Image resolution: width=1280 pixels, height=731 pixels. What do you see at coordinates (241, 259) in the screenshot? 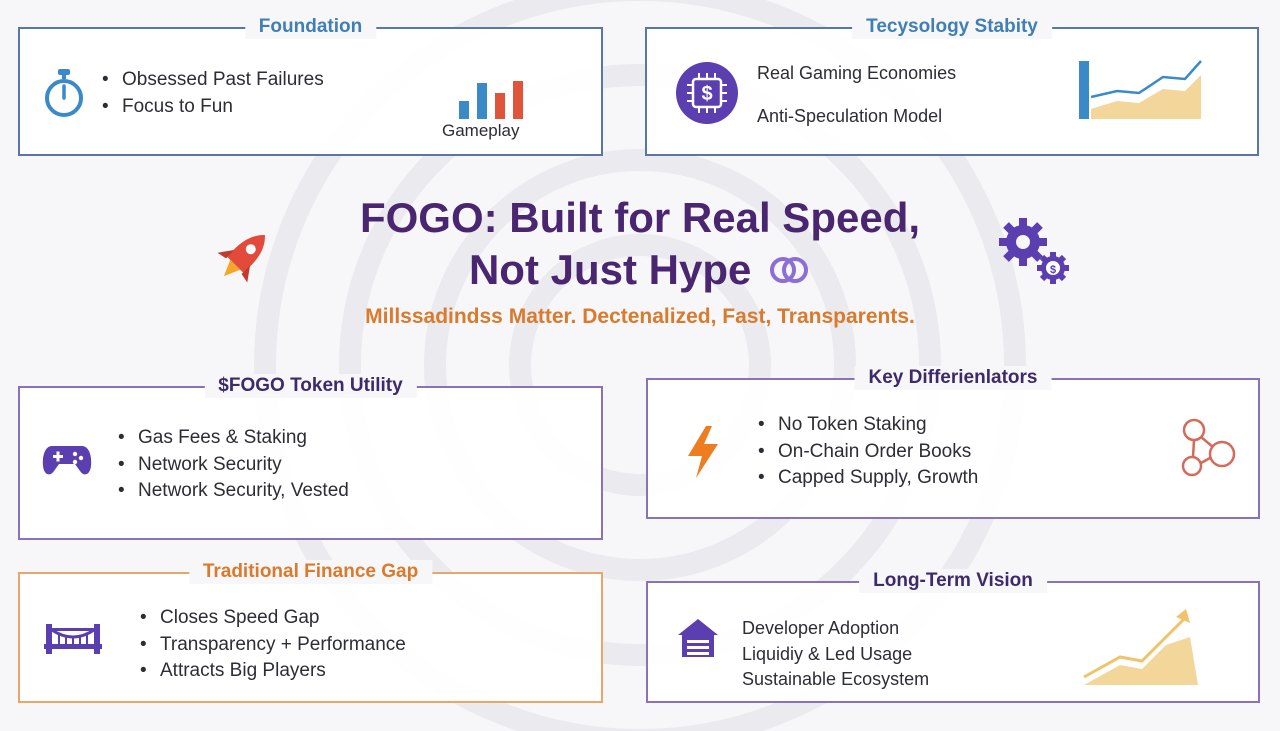
I see `rocket-icon` at bounding box center [241, 259].